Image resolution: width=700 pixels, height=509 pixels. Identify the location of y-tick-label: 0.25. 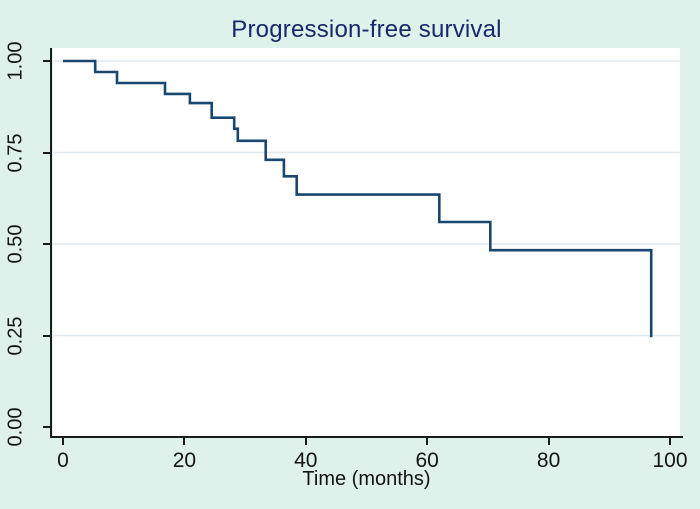
(15, 335).